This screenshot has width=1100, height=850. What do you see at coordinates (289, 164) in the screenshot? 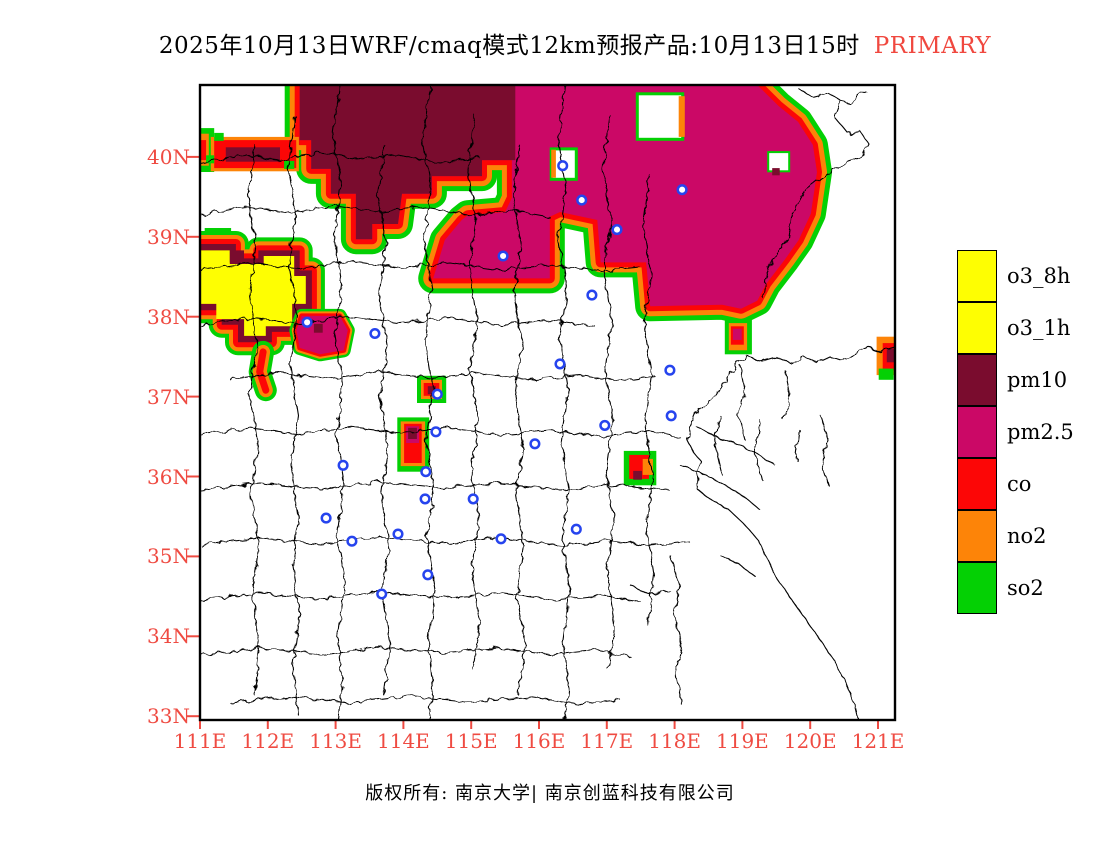
I see `nw-bar-so2-b` at bounding box center [289, 164].